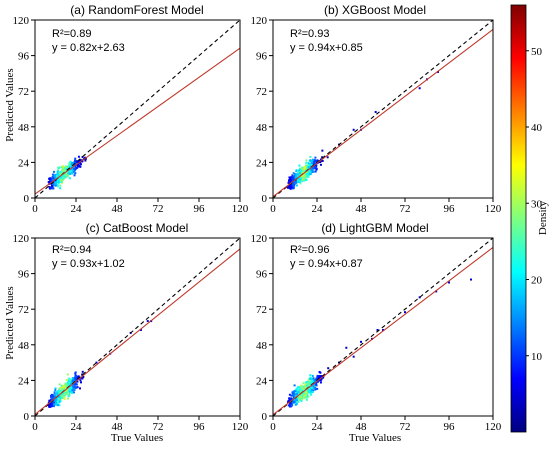  I want to click on x-tick-label: 72, so click(405, 427).